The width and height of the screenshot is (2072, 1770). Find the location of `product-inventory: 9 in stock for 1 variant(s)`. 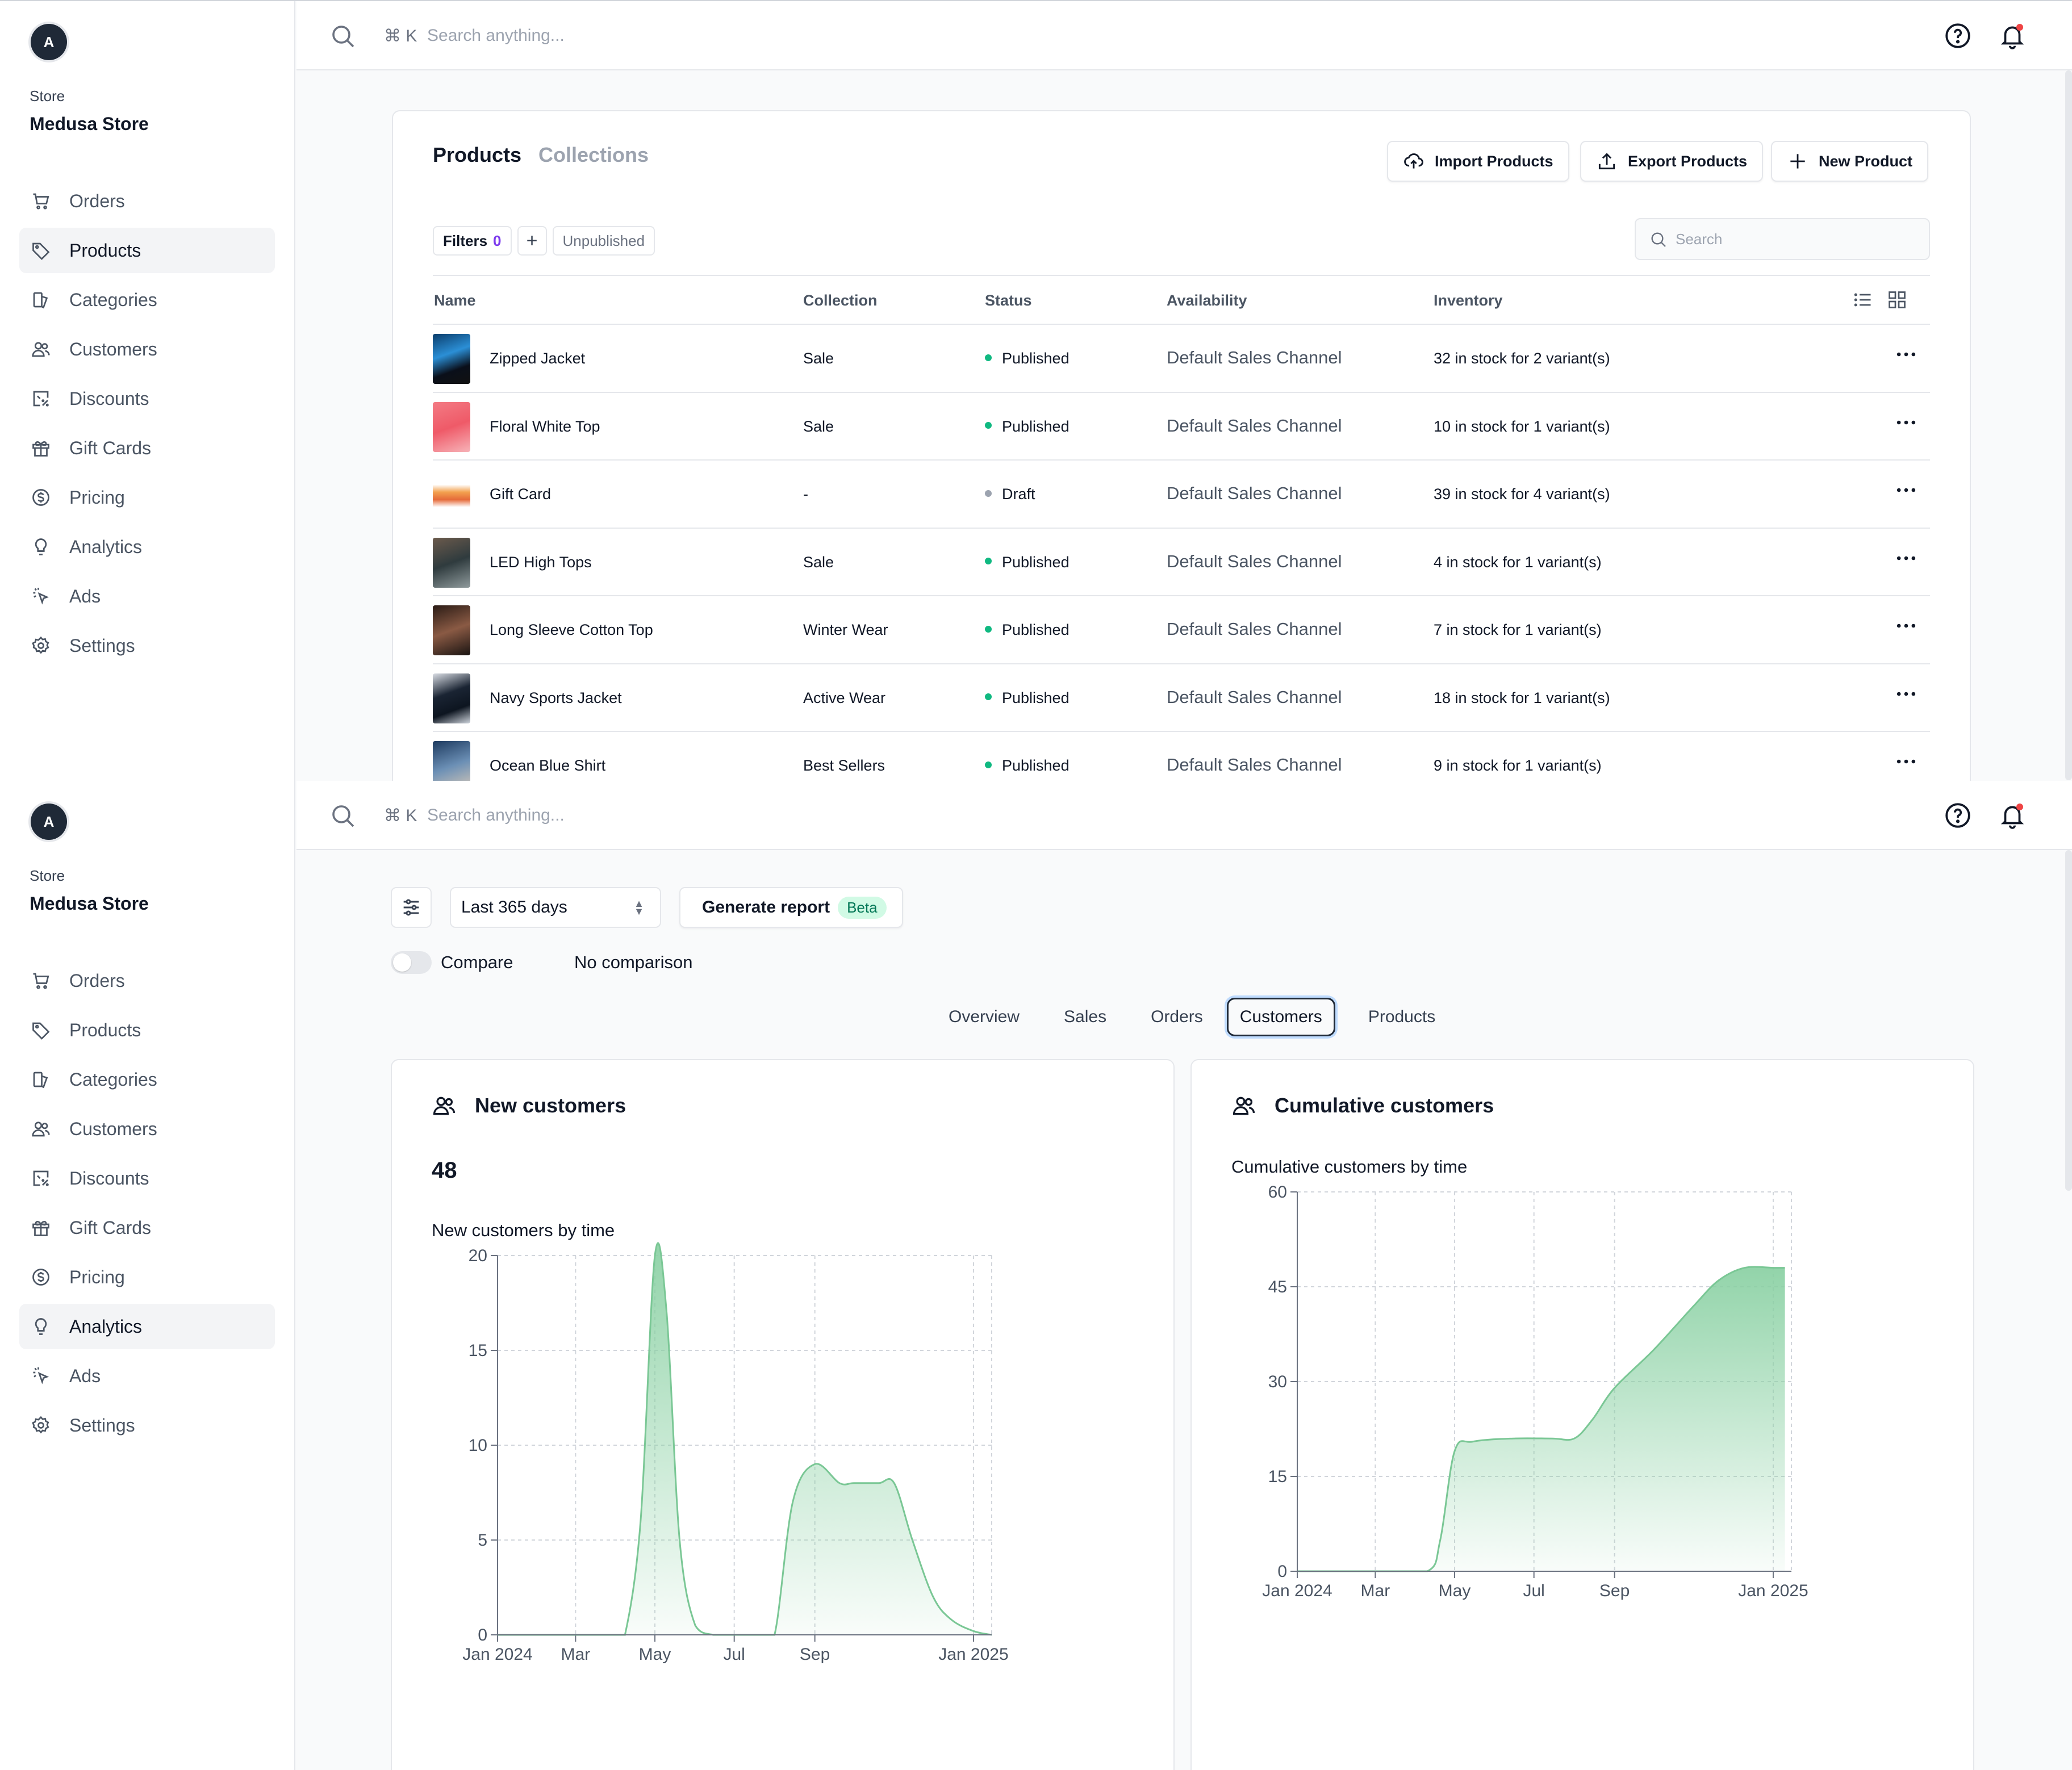

product-inventory: 9 in stock for 1 variant(s) is located at coordinates (1518, 766).